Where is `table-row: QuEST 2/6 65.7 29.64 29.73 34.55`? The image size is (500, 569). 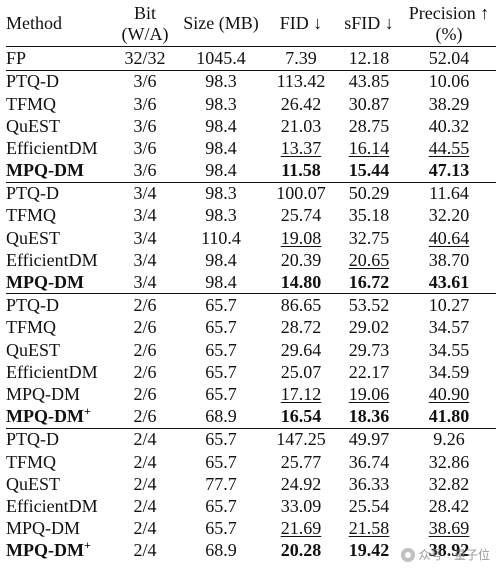
table-row: QuEST 2/6 65.7 29.64 29.73 34.55 is located at coordinates (251, 350).